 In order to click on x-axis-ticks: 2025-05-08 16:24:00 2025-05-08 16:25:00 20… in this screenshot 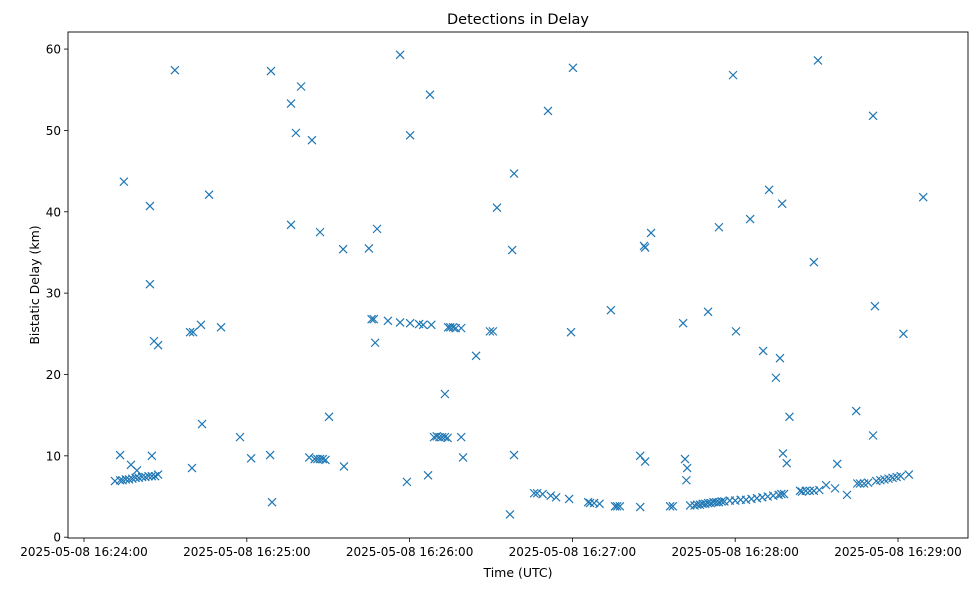, I will do `click(491, 548)`.